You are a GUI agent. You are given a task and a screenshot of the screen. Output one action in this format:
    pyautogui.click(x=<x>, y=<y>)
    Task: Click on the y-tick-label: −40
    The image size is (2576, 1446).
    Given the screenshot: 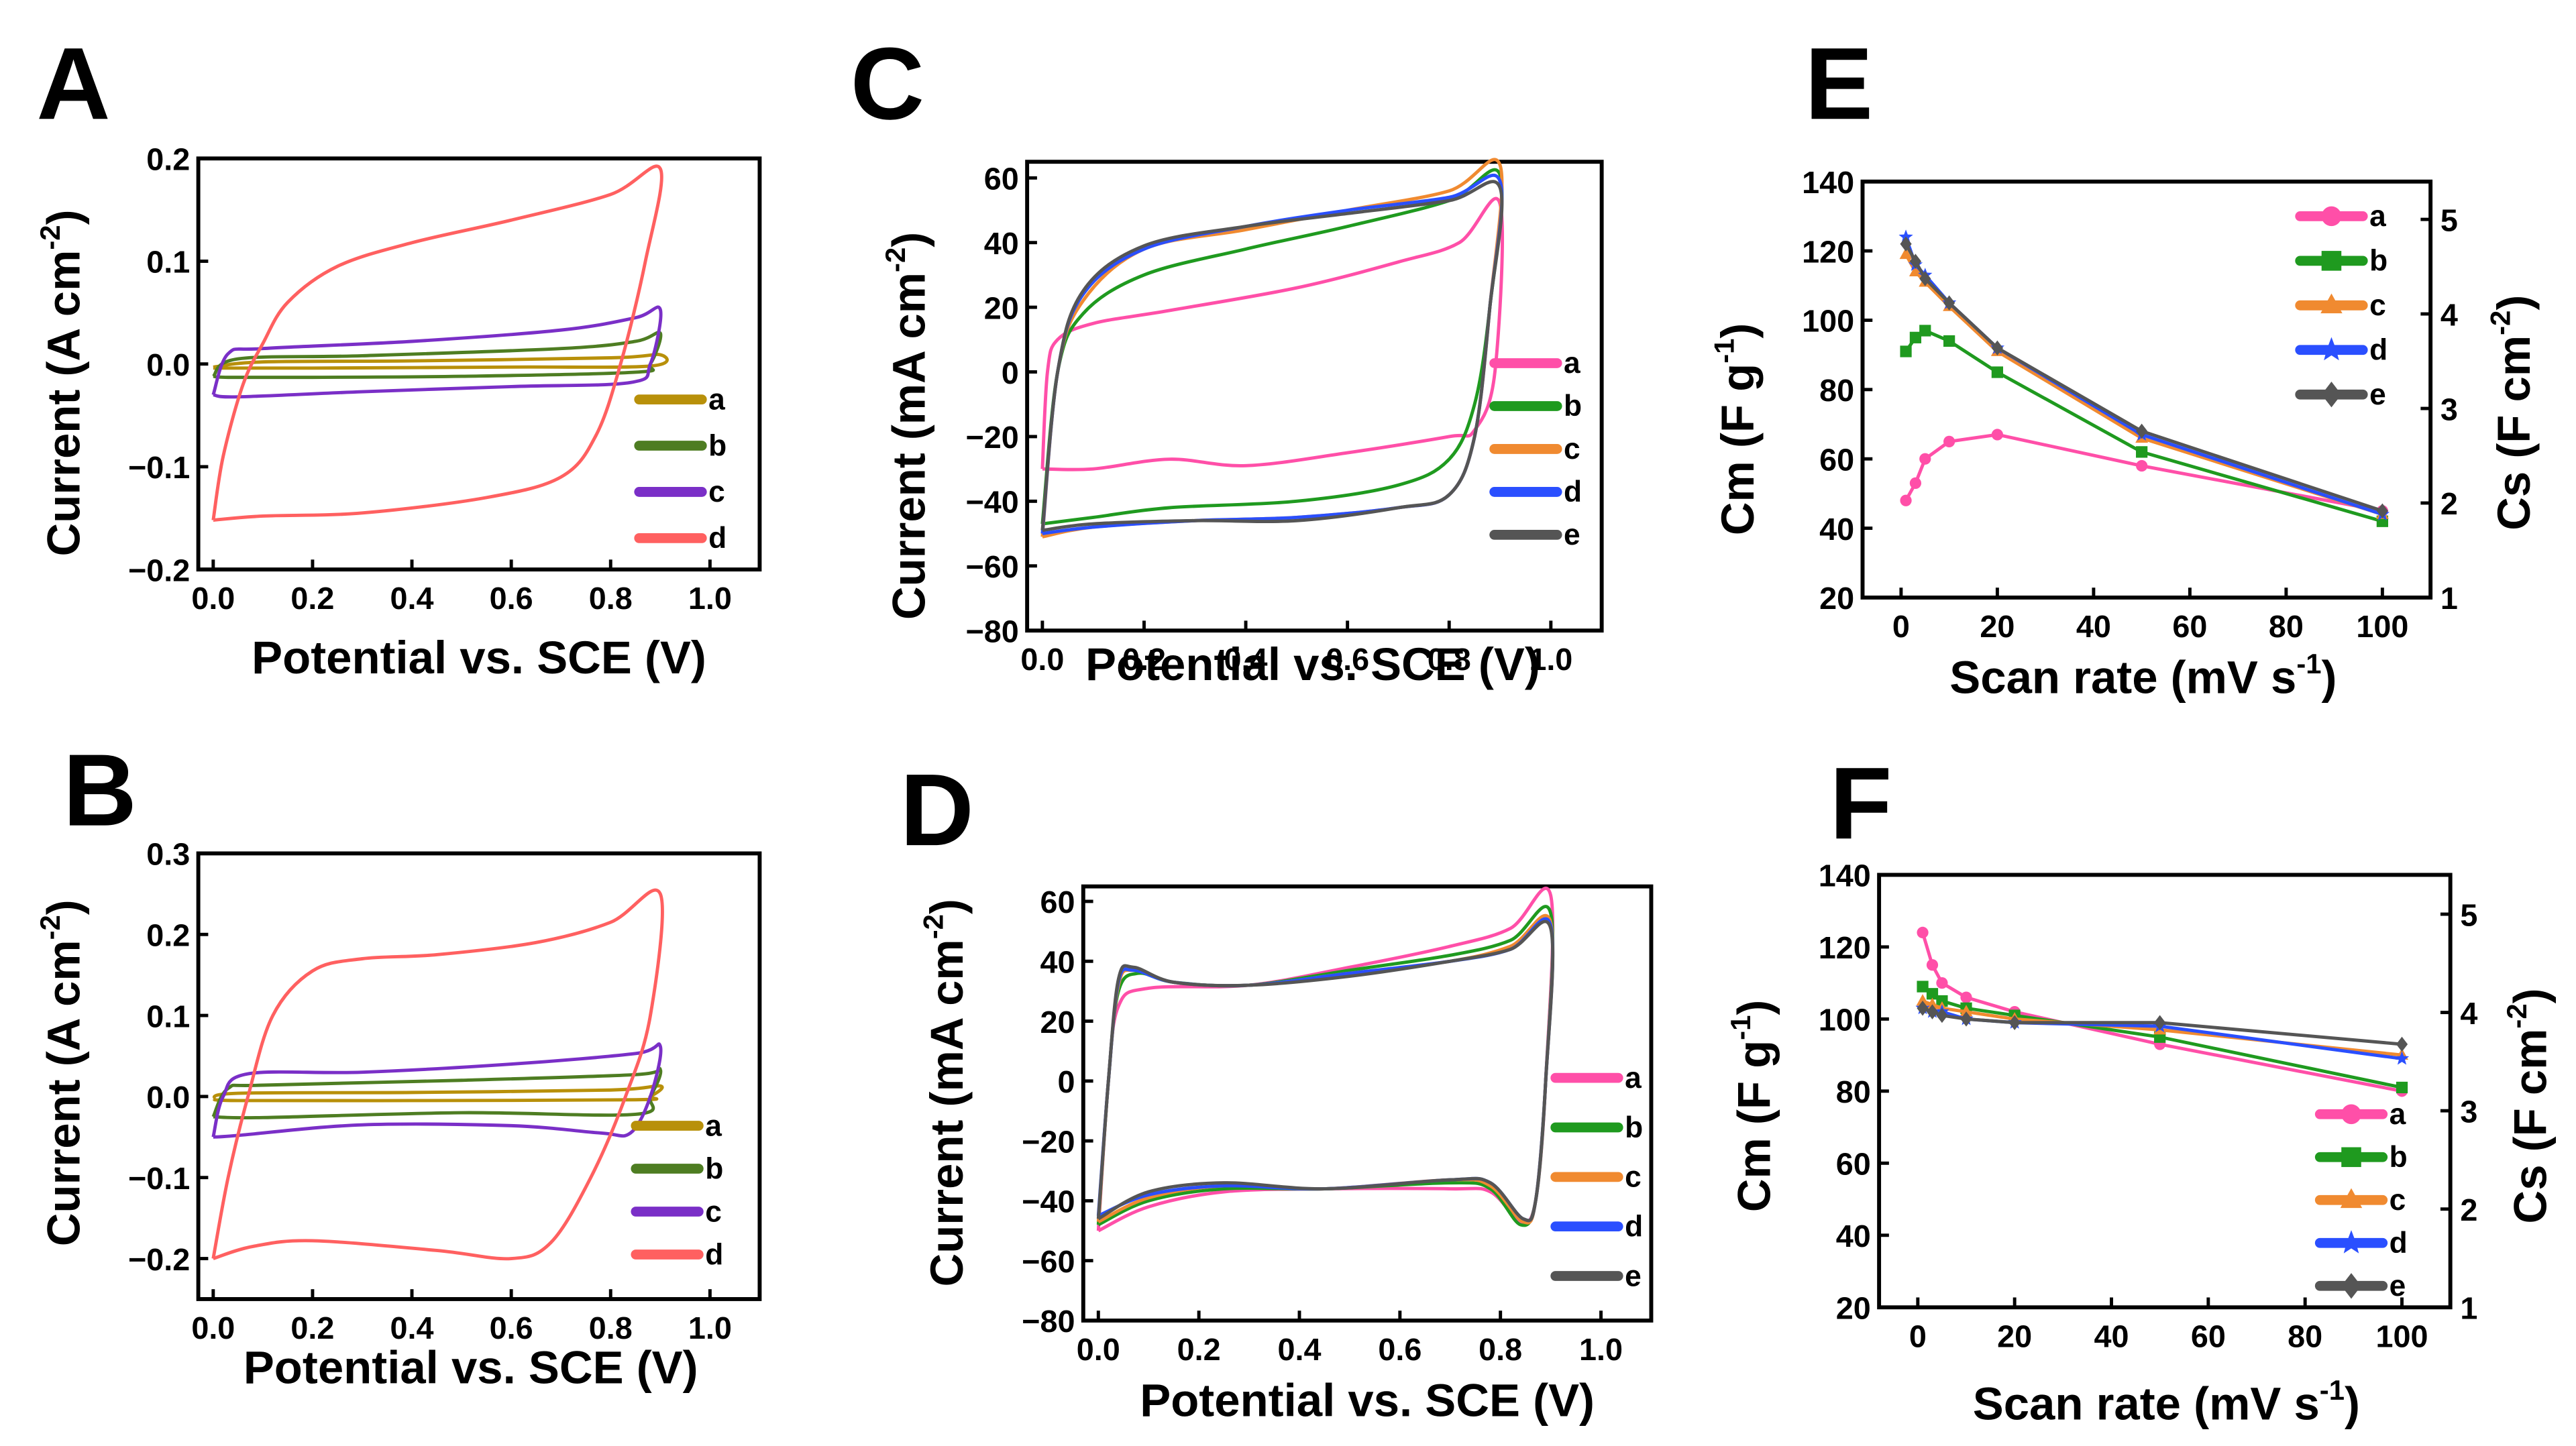 What is the action you would take?
    pyautogui.click(x=1048, y=1201)
    